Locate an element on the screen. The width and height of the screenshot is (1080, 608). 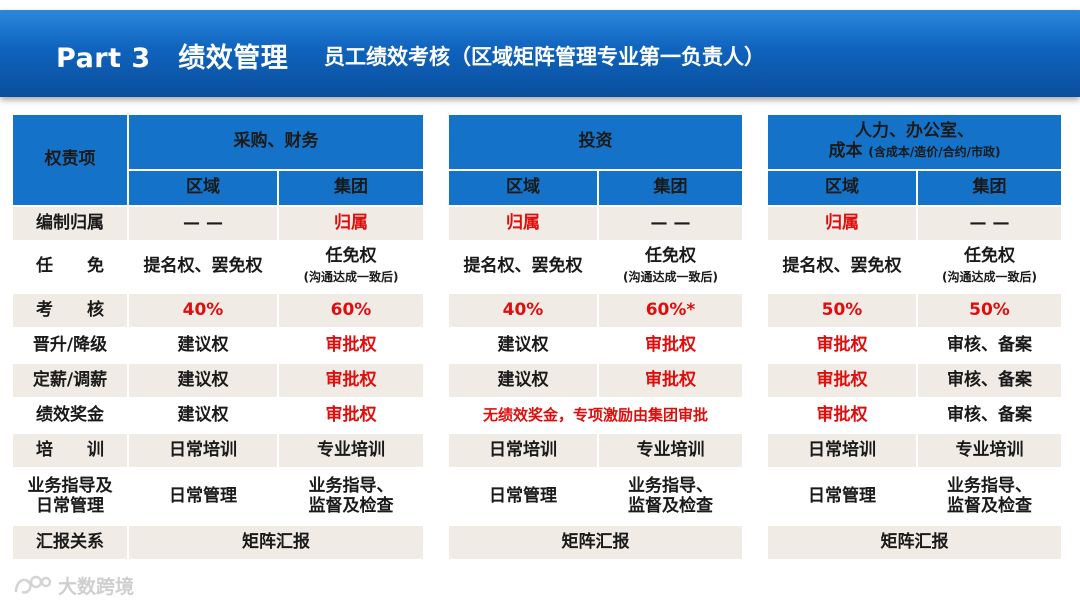
table-title: 投资 is located at coordinates (595, 142).